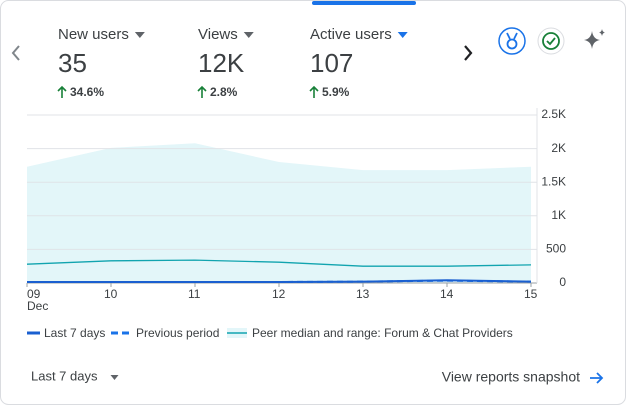  What do you see at coordinates (101, 62) in the screenshot?
I see `metric-tab: New users 35 34.6%` at bounding box center [101, 62].